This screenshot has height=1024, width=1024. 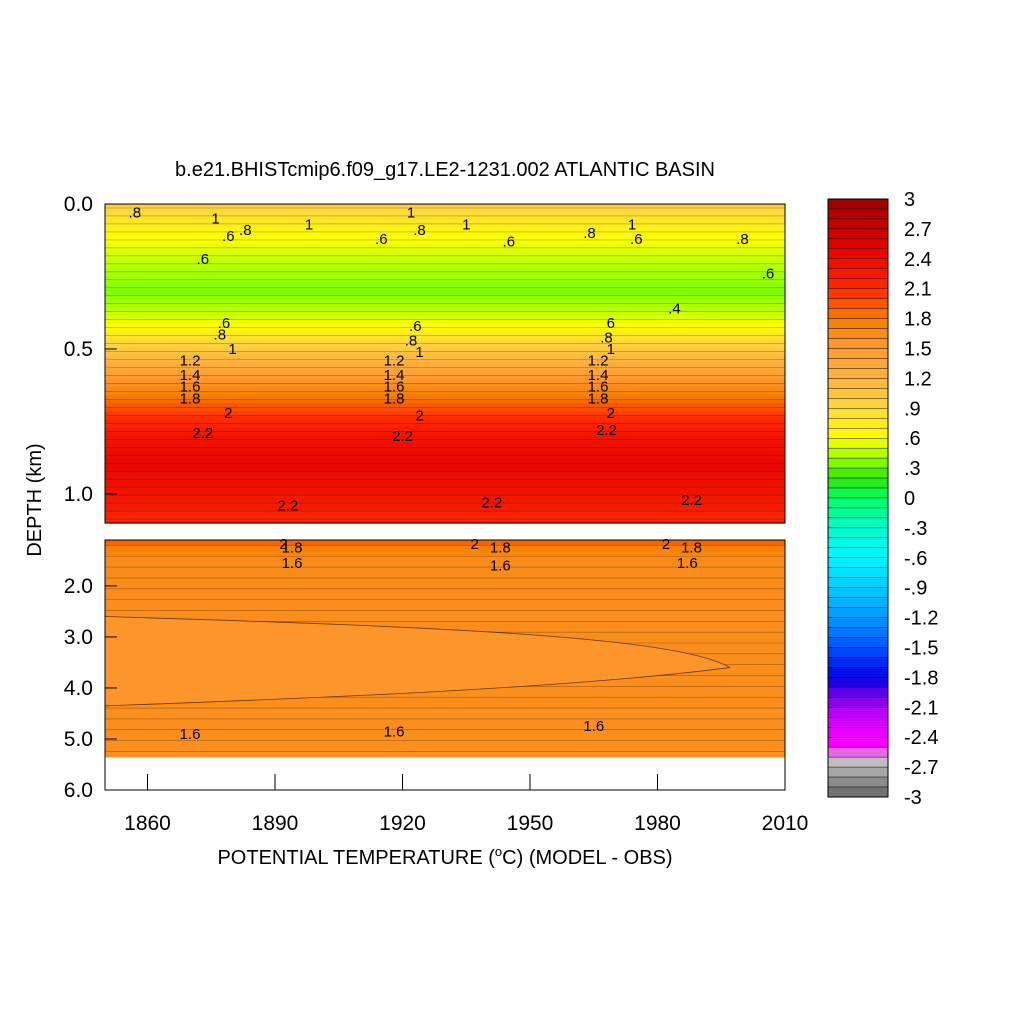 I want to click on y-axis-ticks: 0.0 0.5 1.0 2.0 3.0 4.0 5.0 6.0, so click(x=90, y=497).